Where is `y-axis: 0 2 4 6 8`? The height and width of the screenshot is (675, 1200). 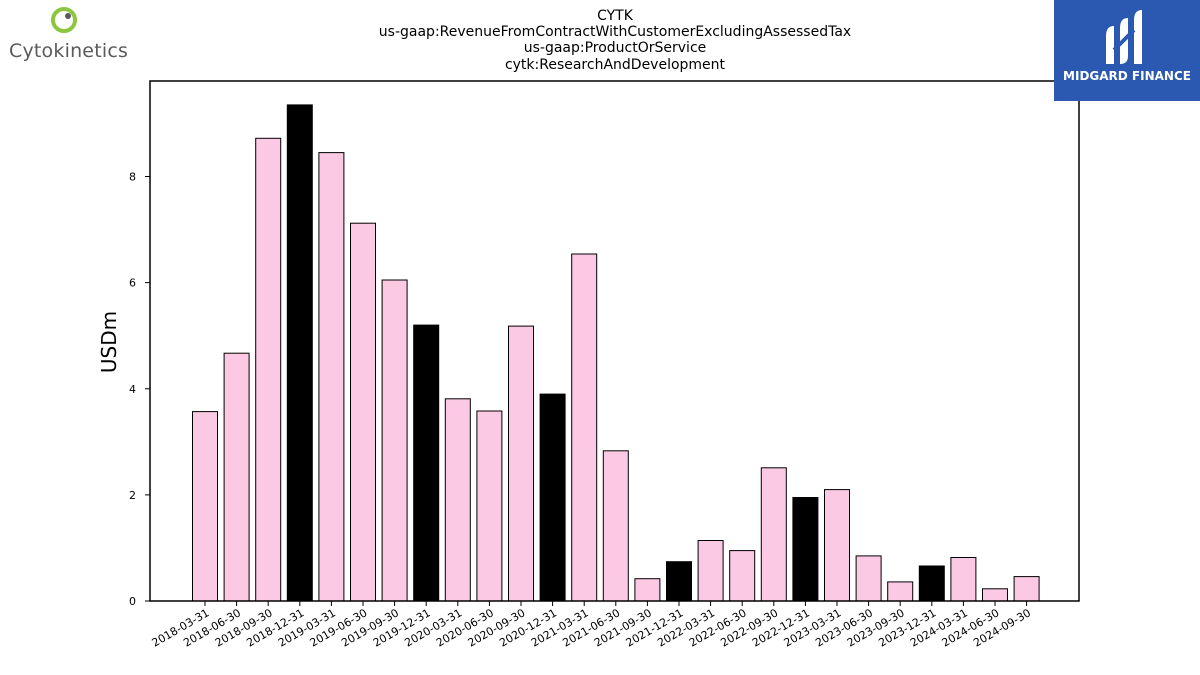
y-axis: 0 2 4 6 8 is located at coordinates (139, 389).